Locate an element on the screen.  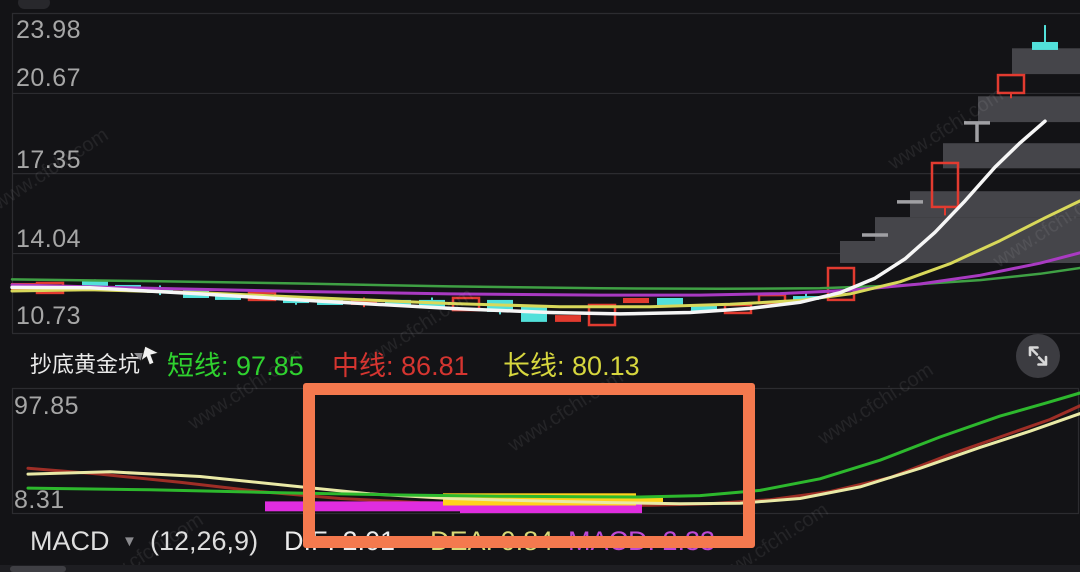
metric-label: 短线: is located at coordinates (198, 366).